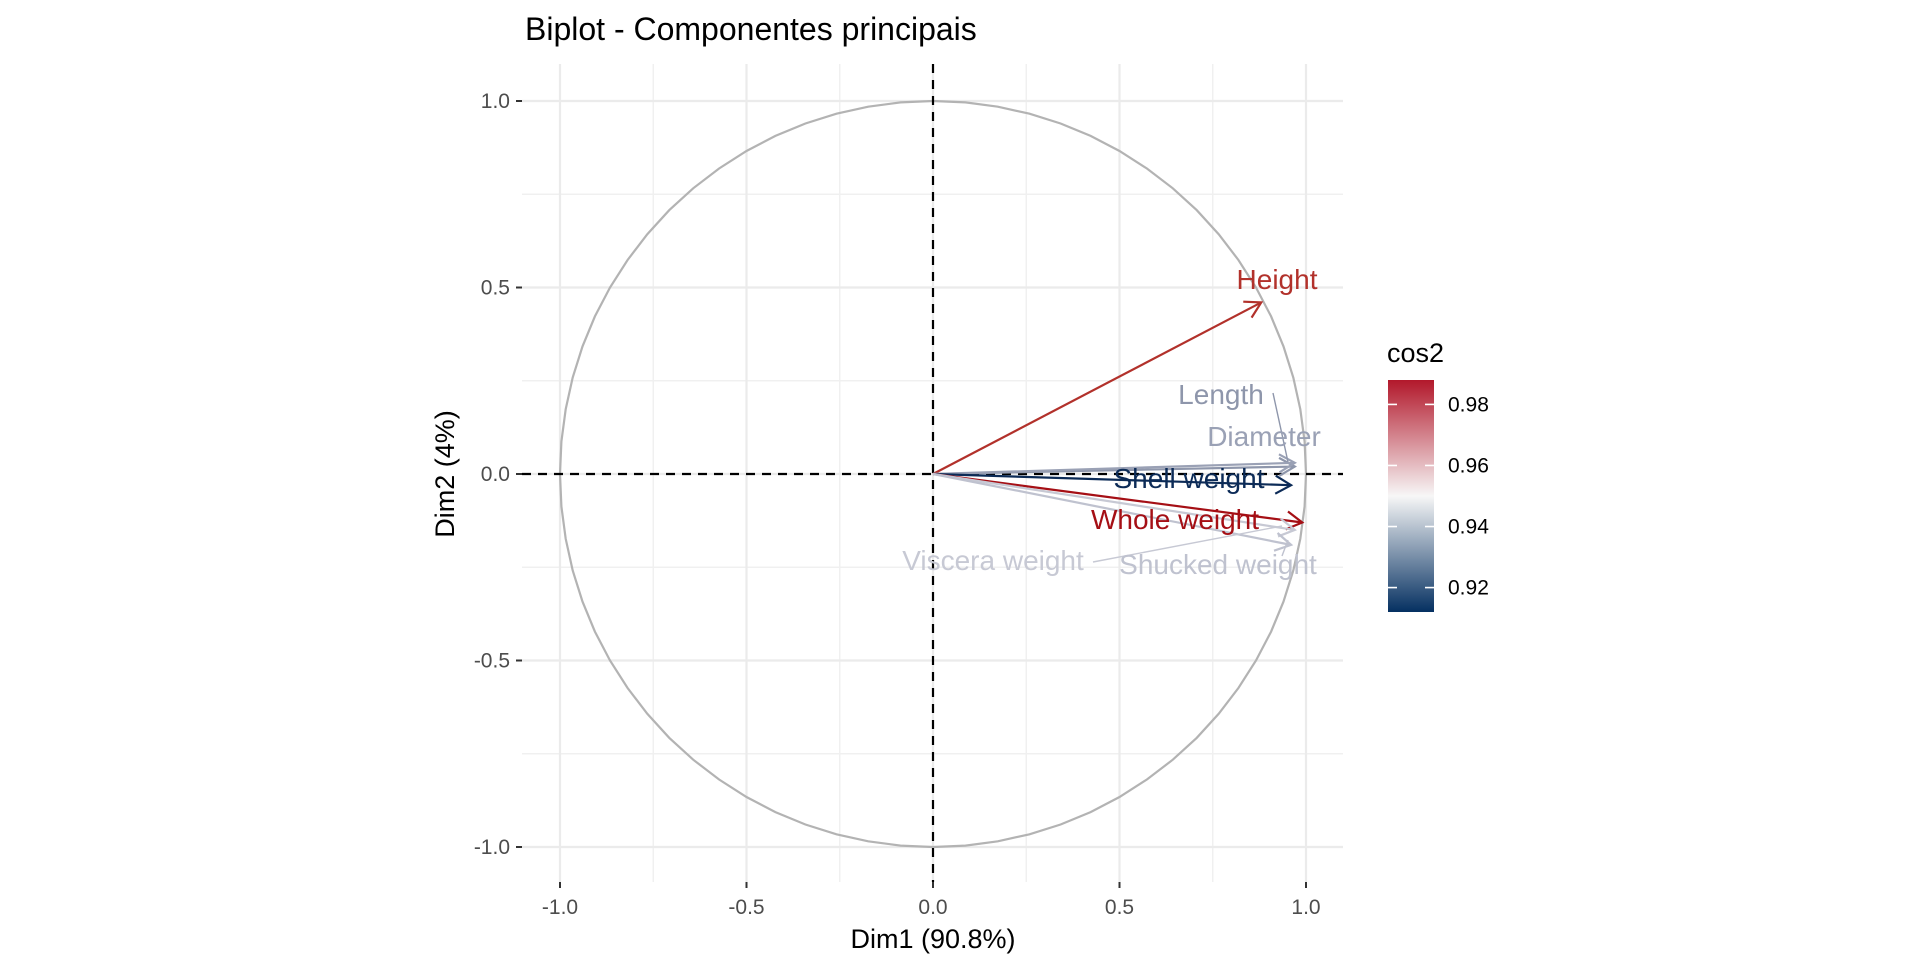 The width and height of the screenshot is (1920, 960). Describe the element at coordinates (1119, 907) in the screenshot. I see `x-tick-label: 0.5` at that location.